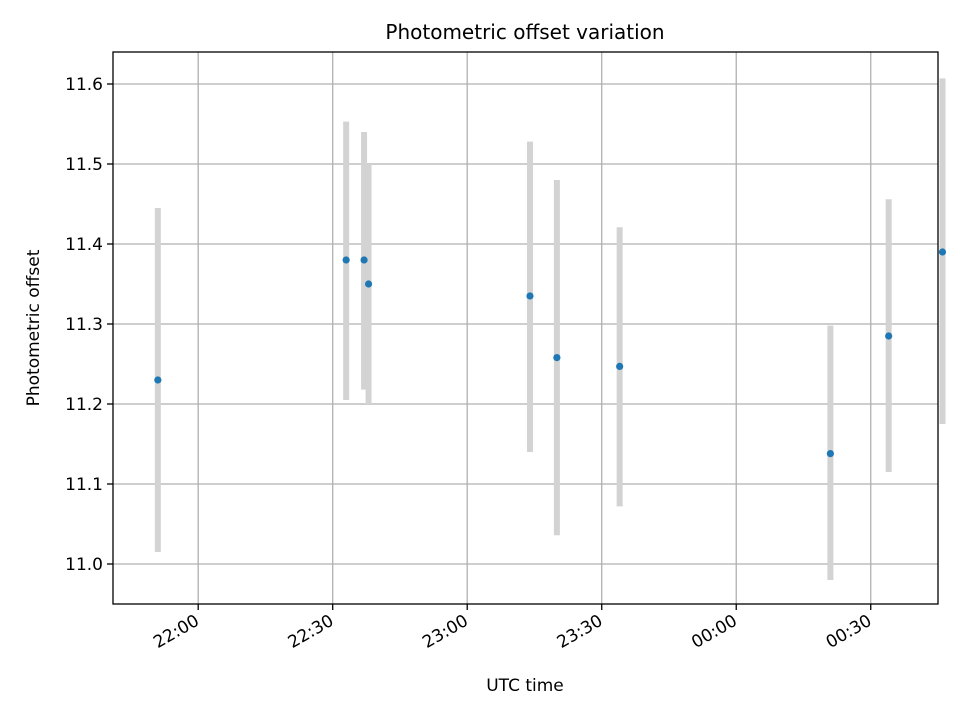 The image size is (960, 720). Describe the element at coordinates (34, 327) in the screenshot. I see `y-axis-label: Photometric offset` at that location.